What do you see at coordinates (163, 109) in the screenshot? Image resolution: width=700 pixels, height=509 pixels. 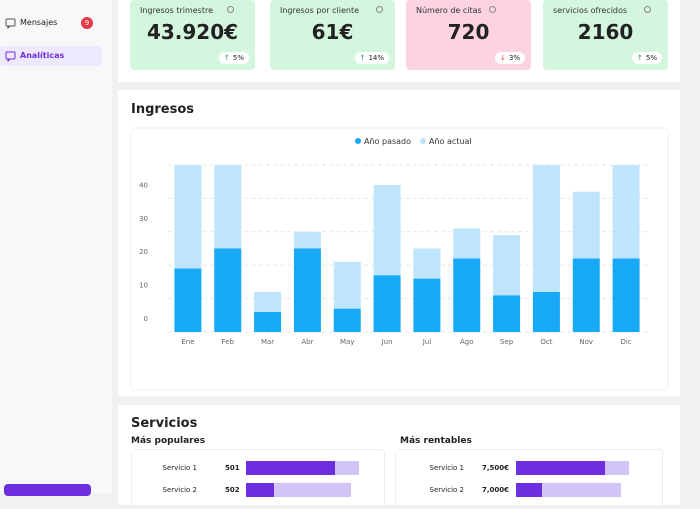 I see `section-title: Ingresos` at bounding box center [163, 109].